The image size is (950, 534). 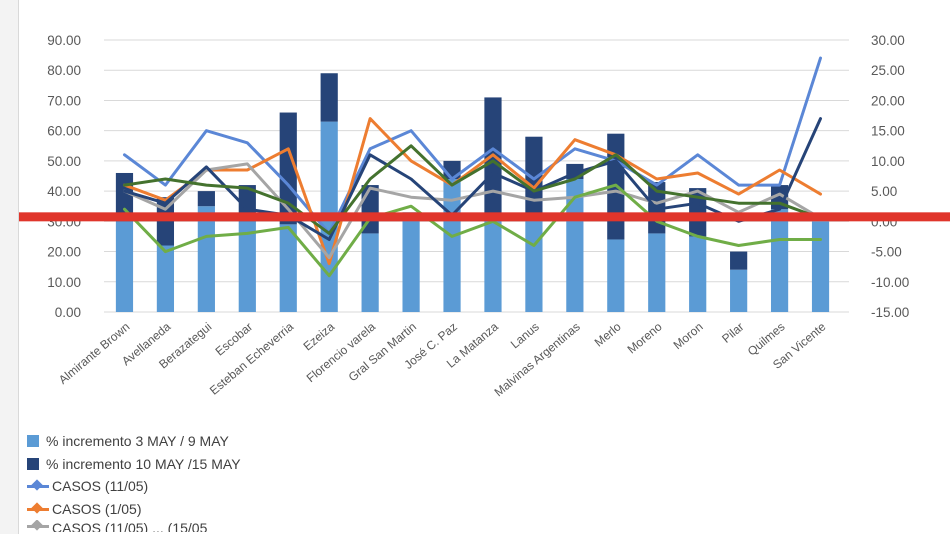 What do you see at coordinates (890, 282) in the screenshot?
I see `right-tick-label: -10.00` at bounding box center [890, 282].